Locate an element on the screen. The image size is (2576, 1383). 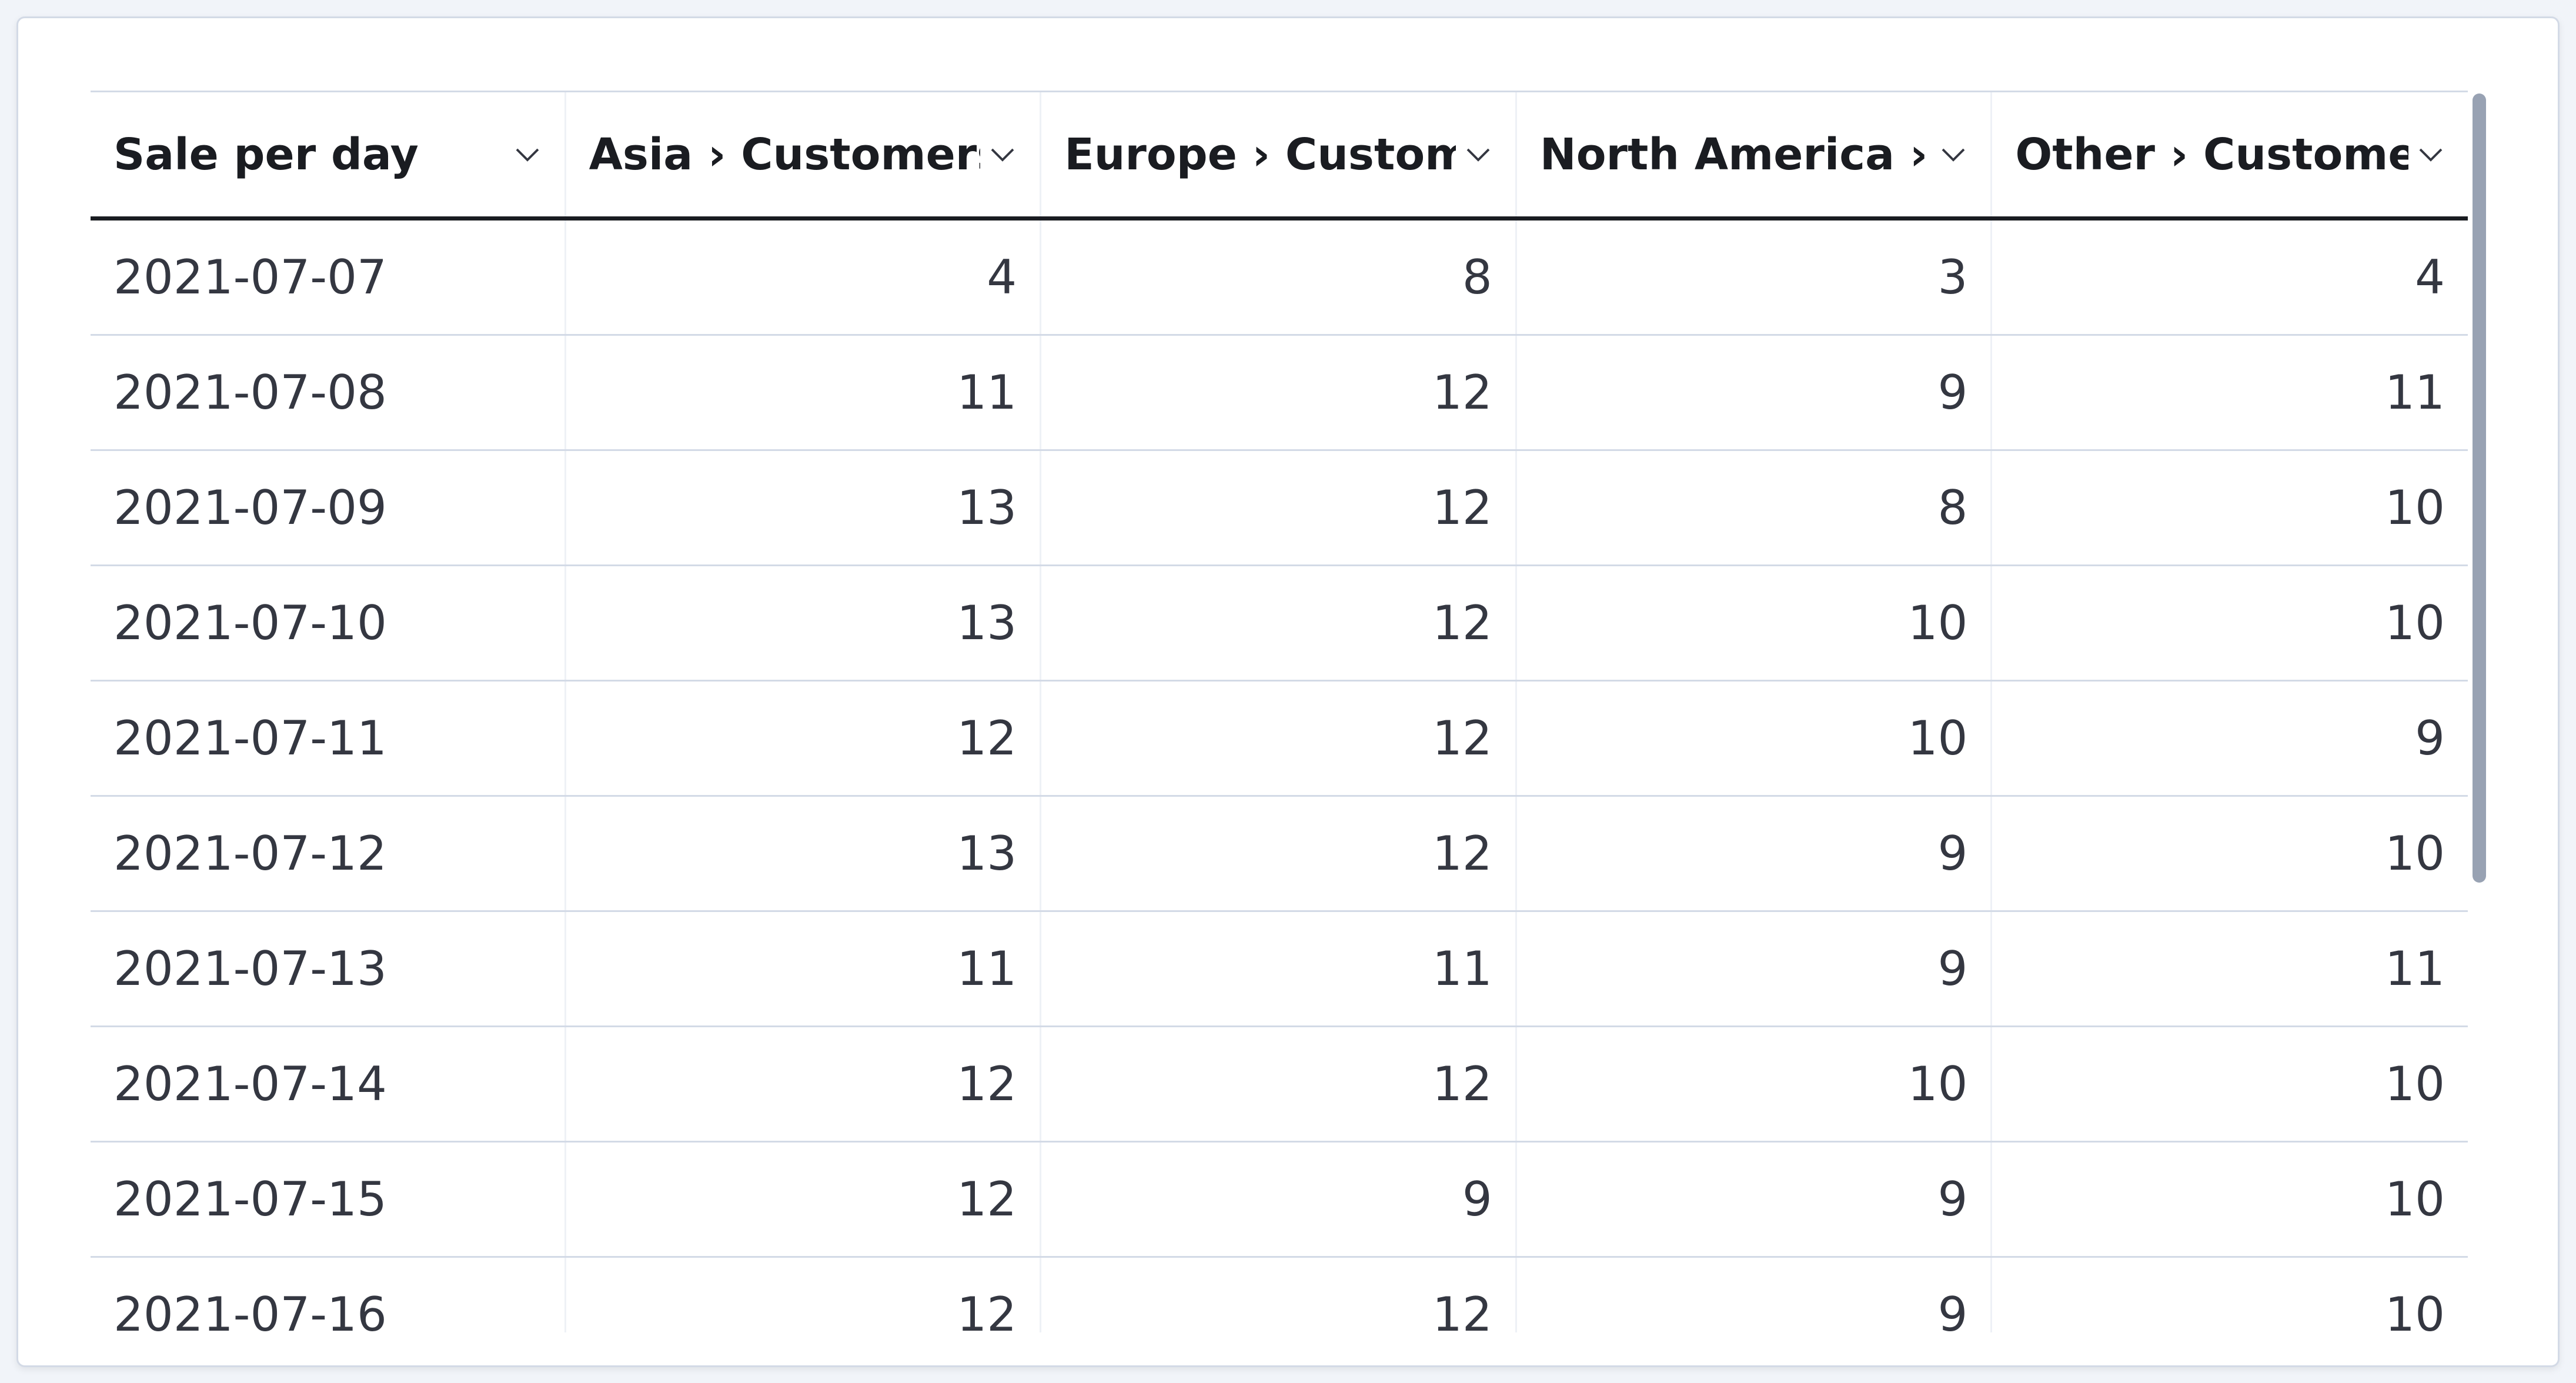
cell: 2021-07-12 is located at coordinates (328, 853).